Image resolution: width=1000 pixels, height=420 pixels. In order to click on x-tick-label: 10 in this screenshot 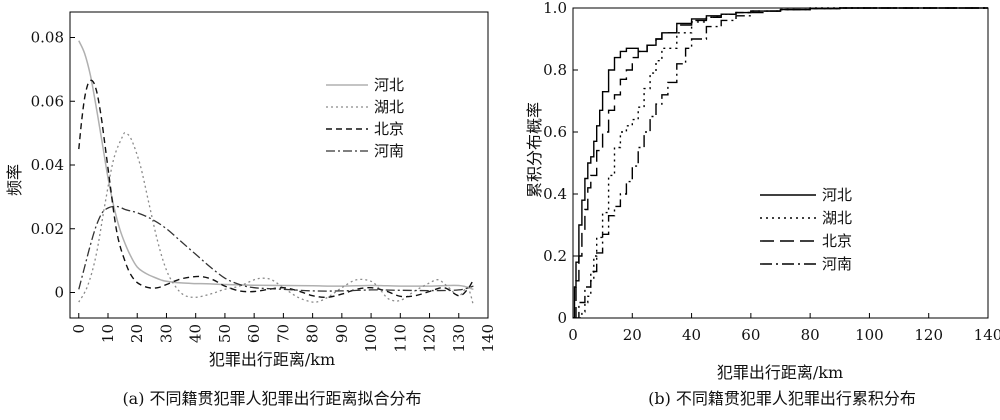, I will do `click(108, 333)`.